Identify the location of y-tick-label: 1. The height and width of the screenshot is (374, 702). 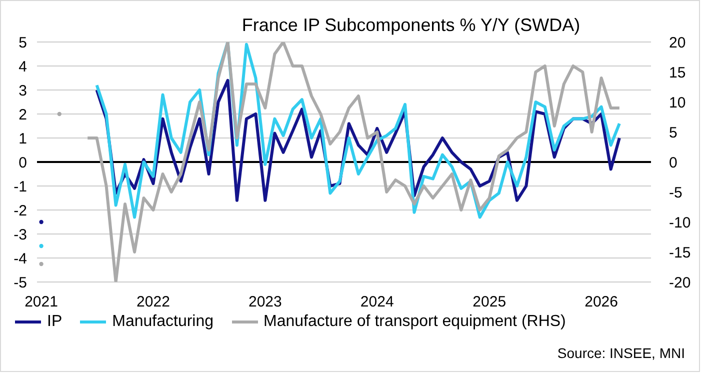
(22, 139).